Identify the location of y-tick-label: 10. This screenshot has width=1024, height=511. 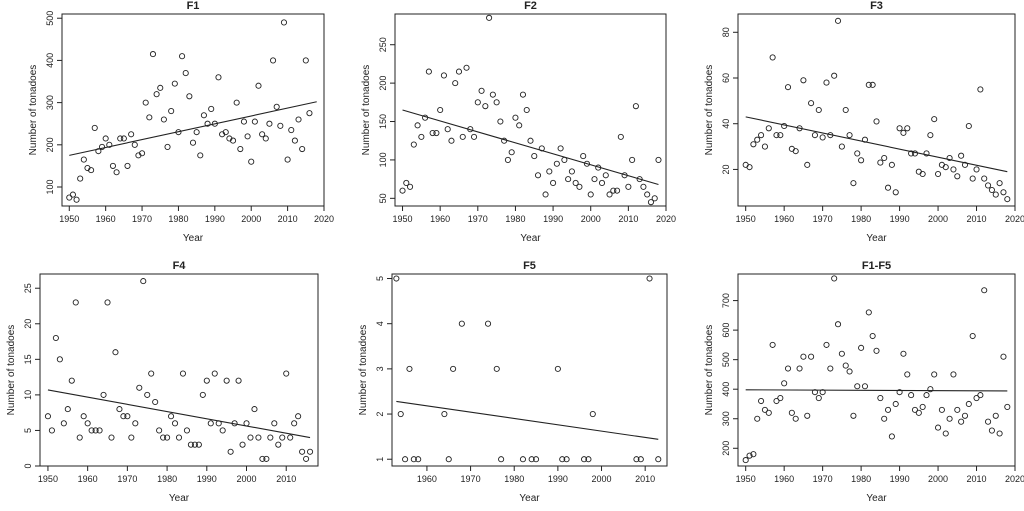
(28, 395).